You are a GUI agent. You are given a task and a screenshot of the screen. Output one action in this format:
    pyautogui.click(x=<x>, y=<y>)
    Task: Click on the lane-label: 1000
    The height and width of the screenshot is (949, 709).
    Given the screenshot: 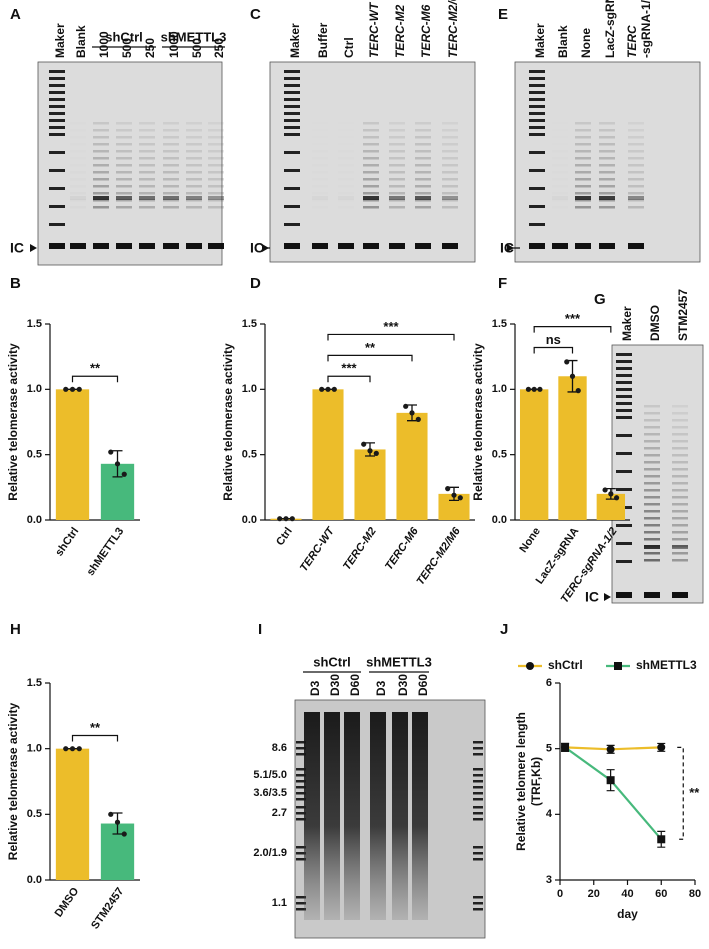 What is the action you would take?
    pyautogui.click(x=104, y=44)
    